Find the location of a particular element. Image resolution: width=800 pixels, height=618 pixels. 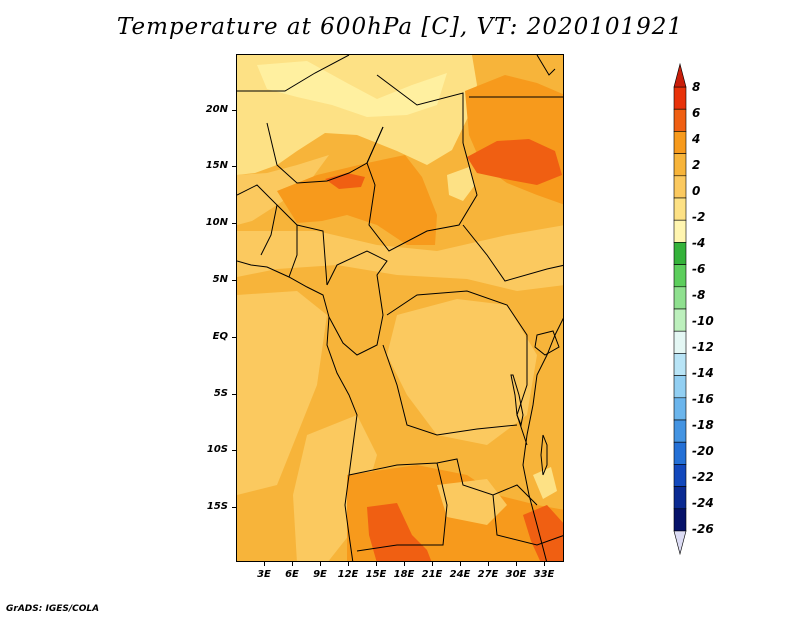

border-congo-basin is located at coordinates (455, 368).